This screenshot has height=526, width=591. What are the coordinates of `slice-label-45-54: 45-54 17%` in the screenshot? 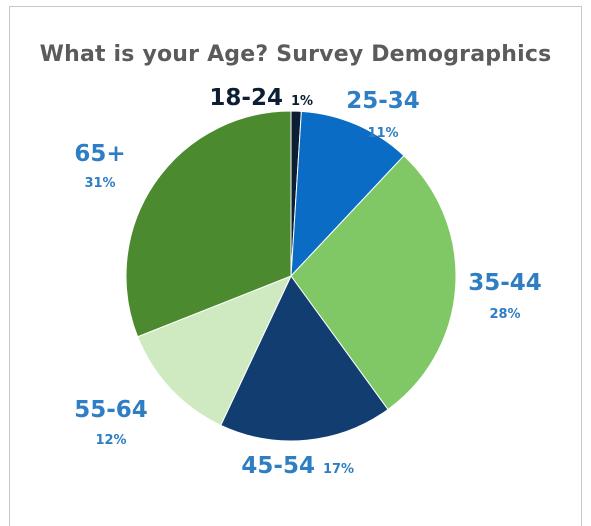 It's located at (297, 466).